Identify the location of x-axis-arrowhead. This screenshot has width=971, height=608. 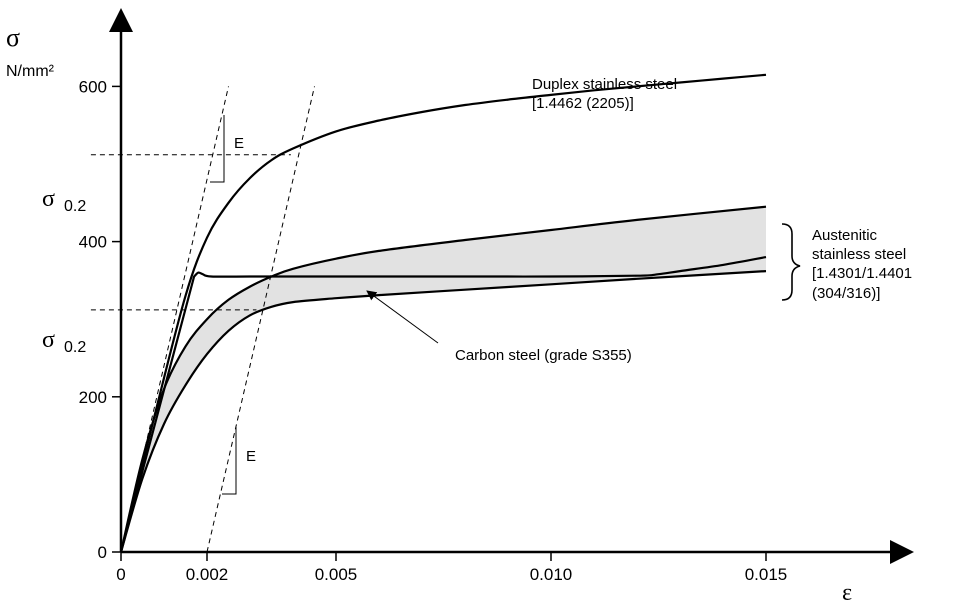
(902, 552).